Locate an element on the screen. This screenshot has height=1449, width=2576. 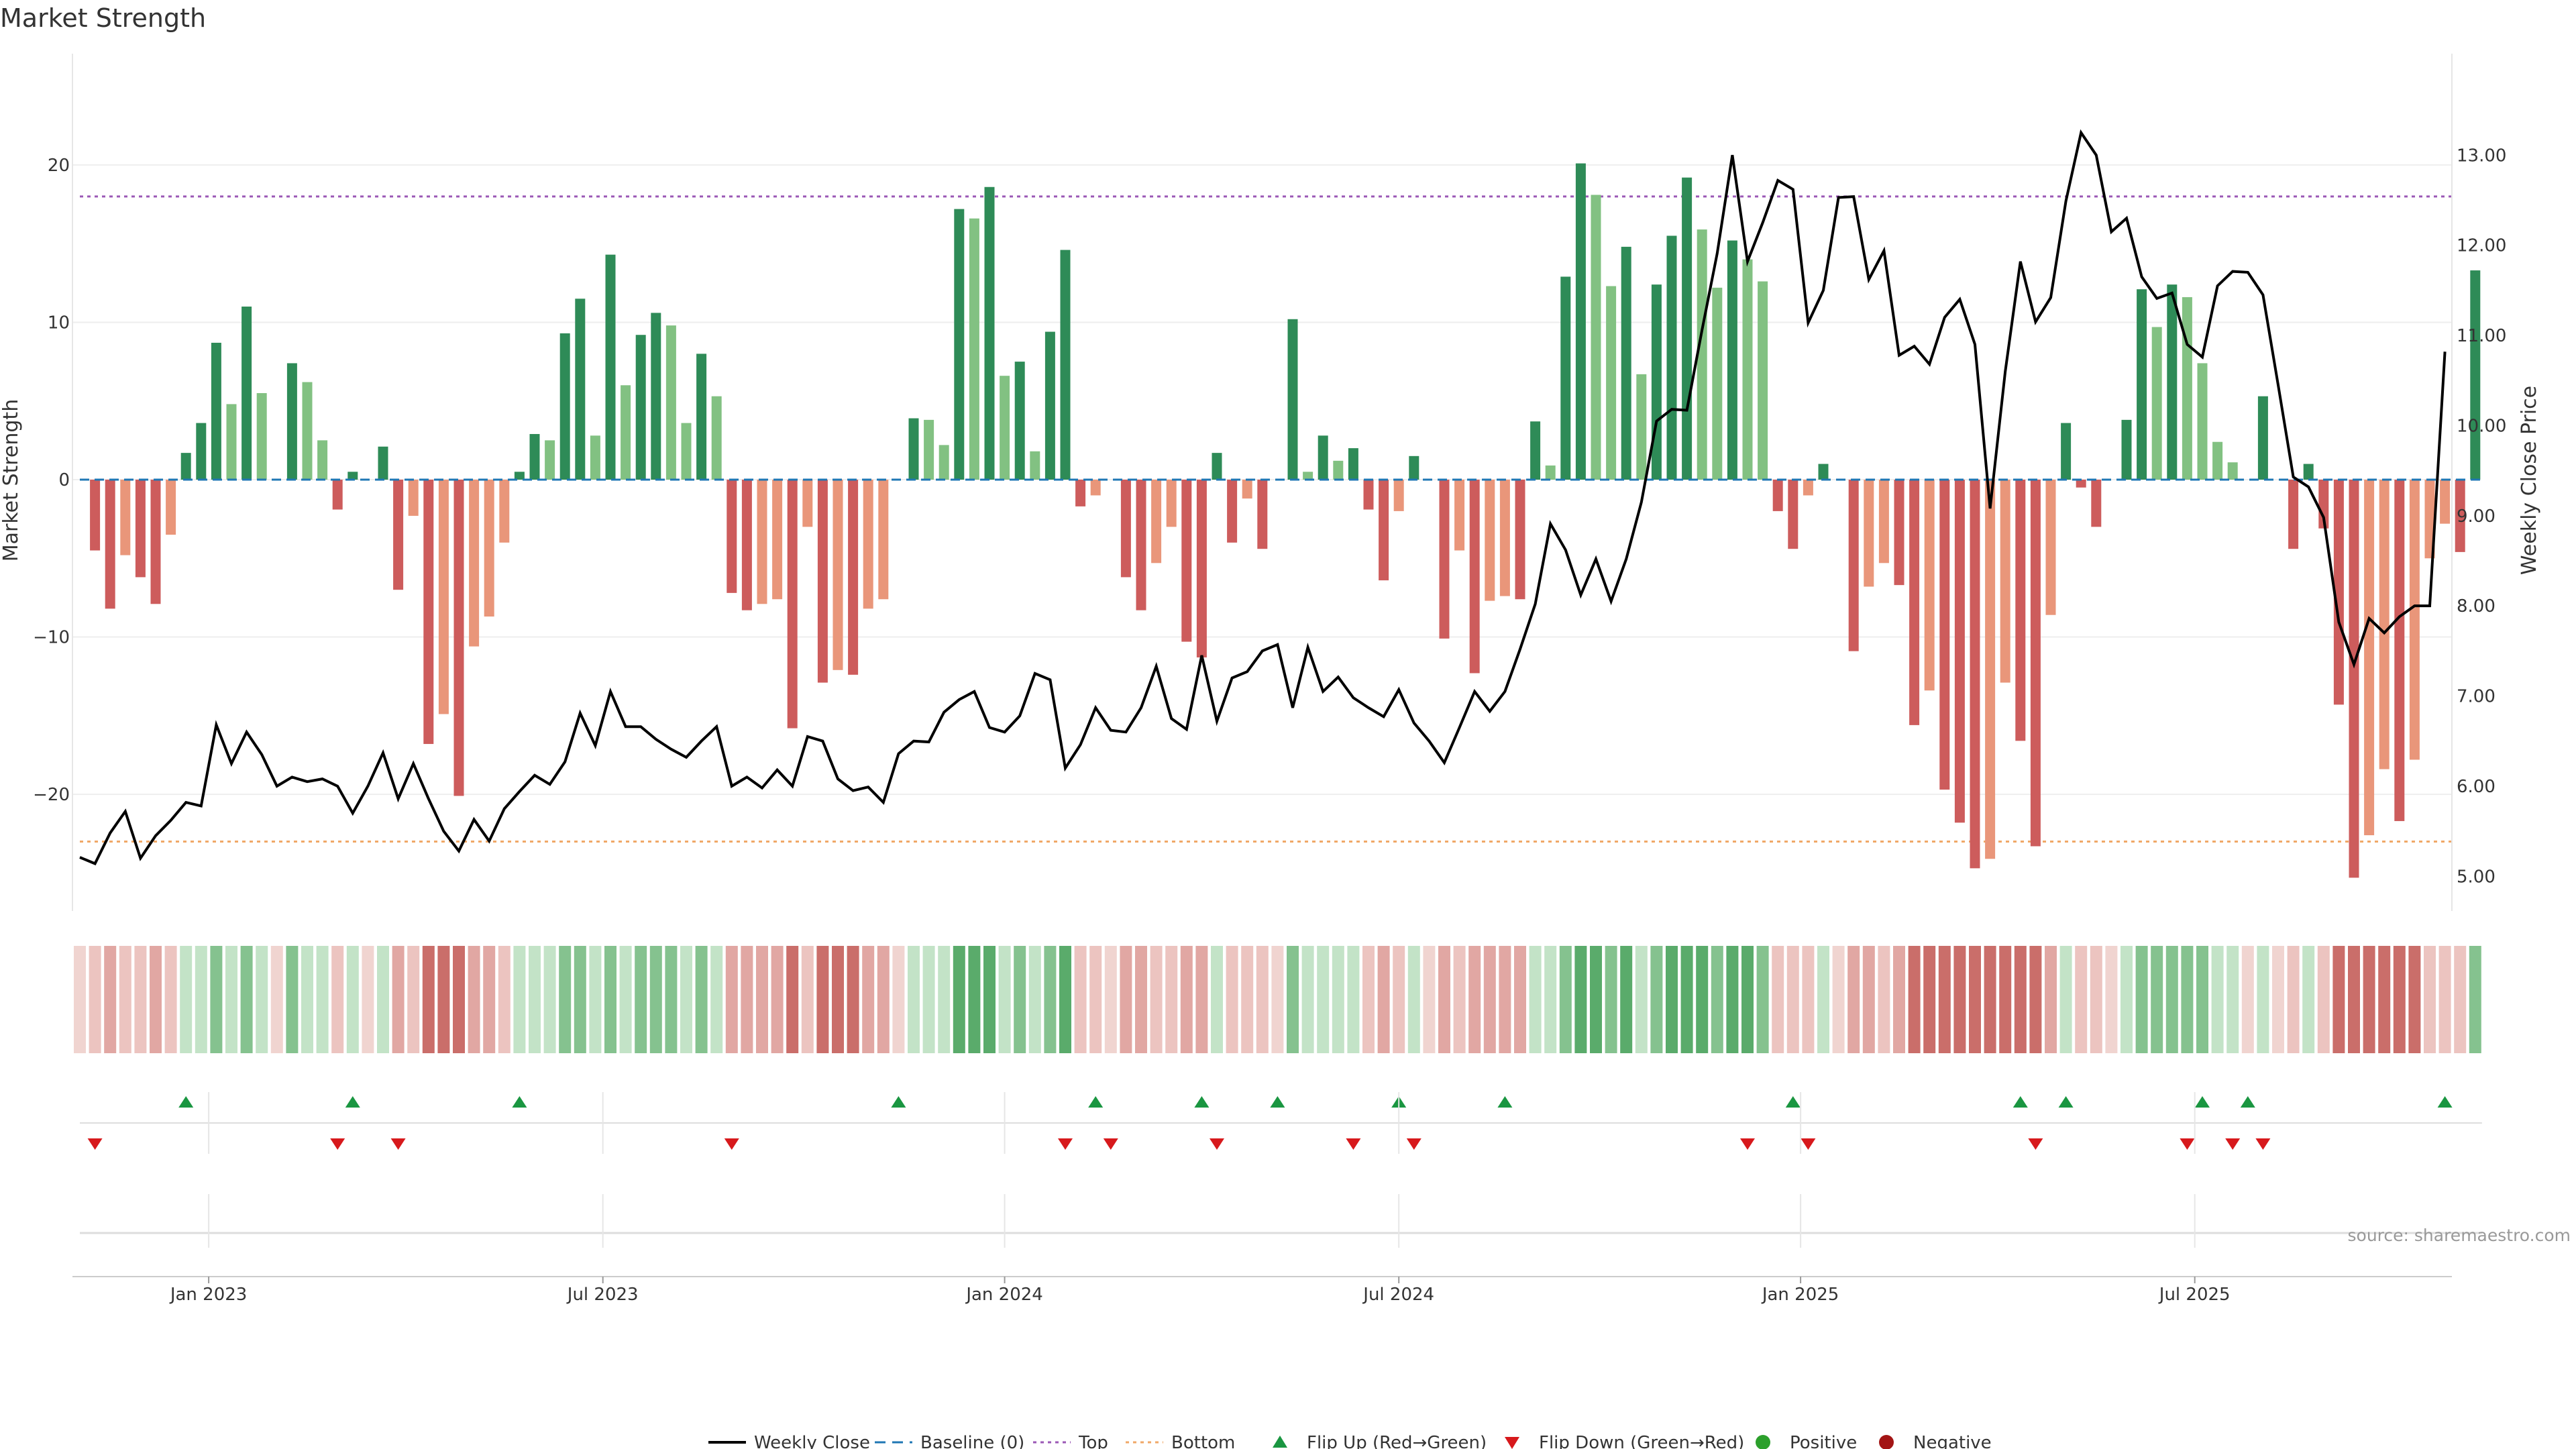
legend-item: Baseline (0) is located at coordinates (949, 1441).